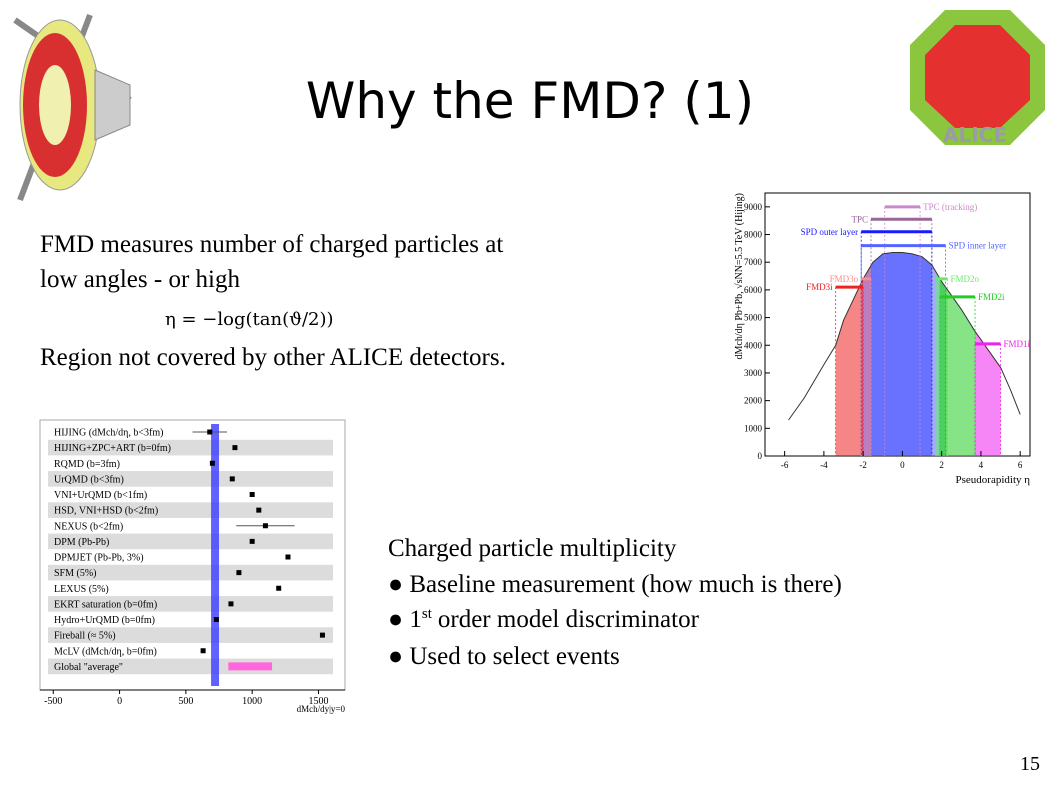 Image resolution: width=1058 pixels, height=793 pixels. I want to click on detector-label: FMD2i, so click(991, 297).